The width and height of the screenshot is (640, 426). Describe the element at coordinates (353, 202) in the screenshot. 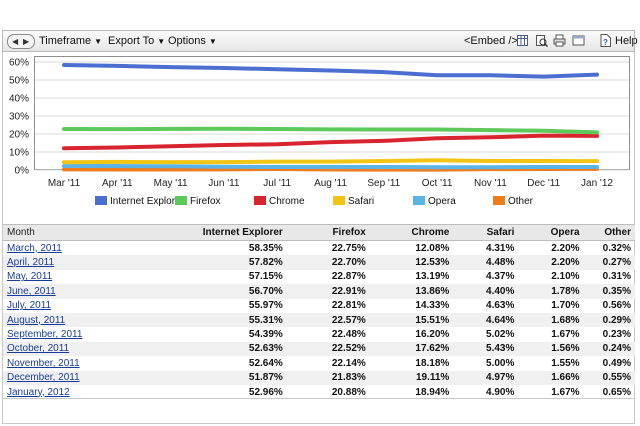

I see `legend-item: Safari` at that location.